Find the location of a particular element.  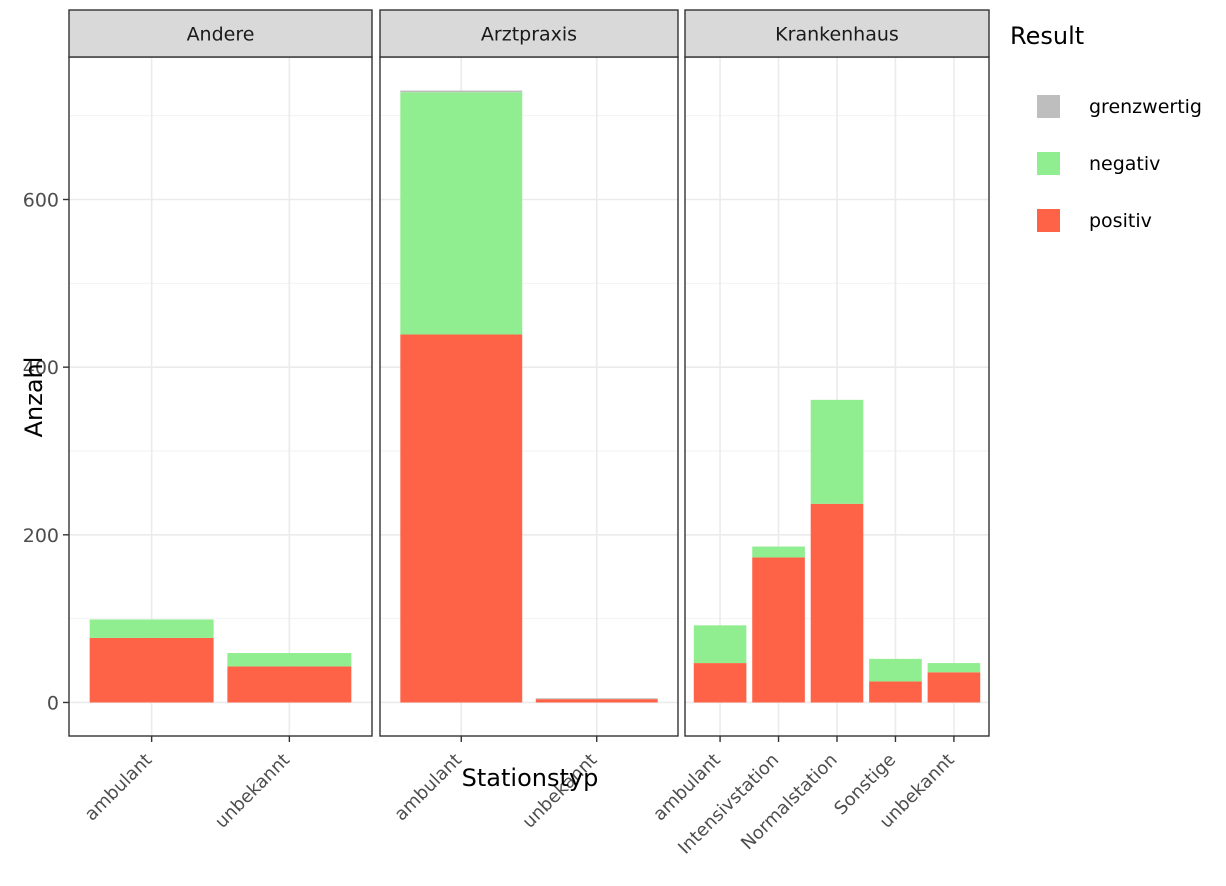

bar-positiv-normalstation is located at coordinates (837, 603).